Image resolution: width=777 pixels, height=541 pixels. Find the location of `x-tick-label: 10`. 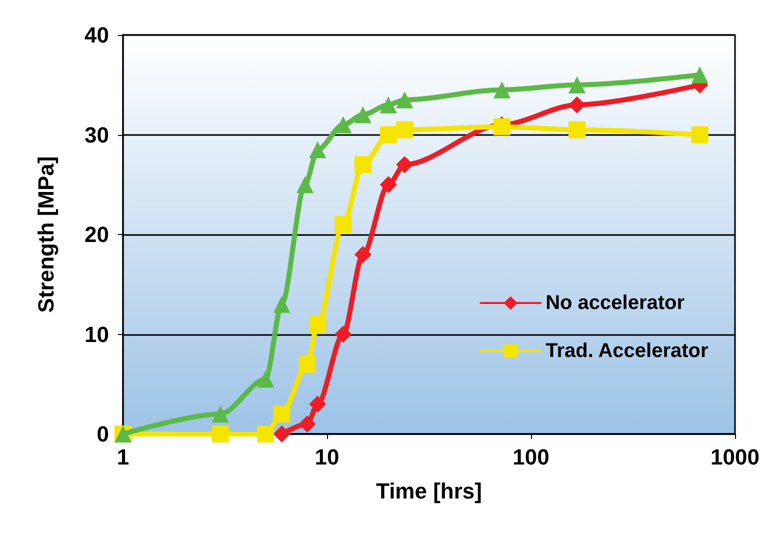

x-tick-label: 10 is located at coordinates (327, 457).